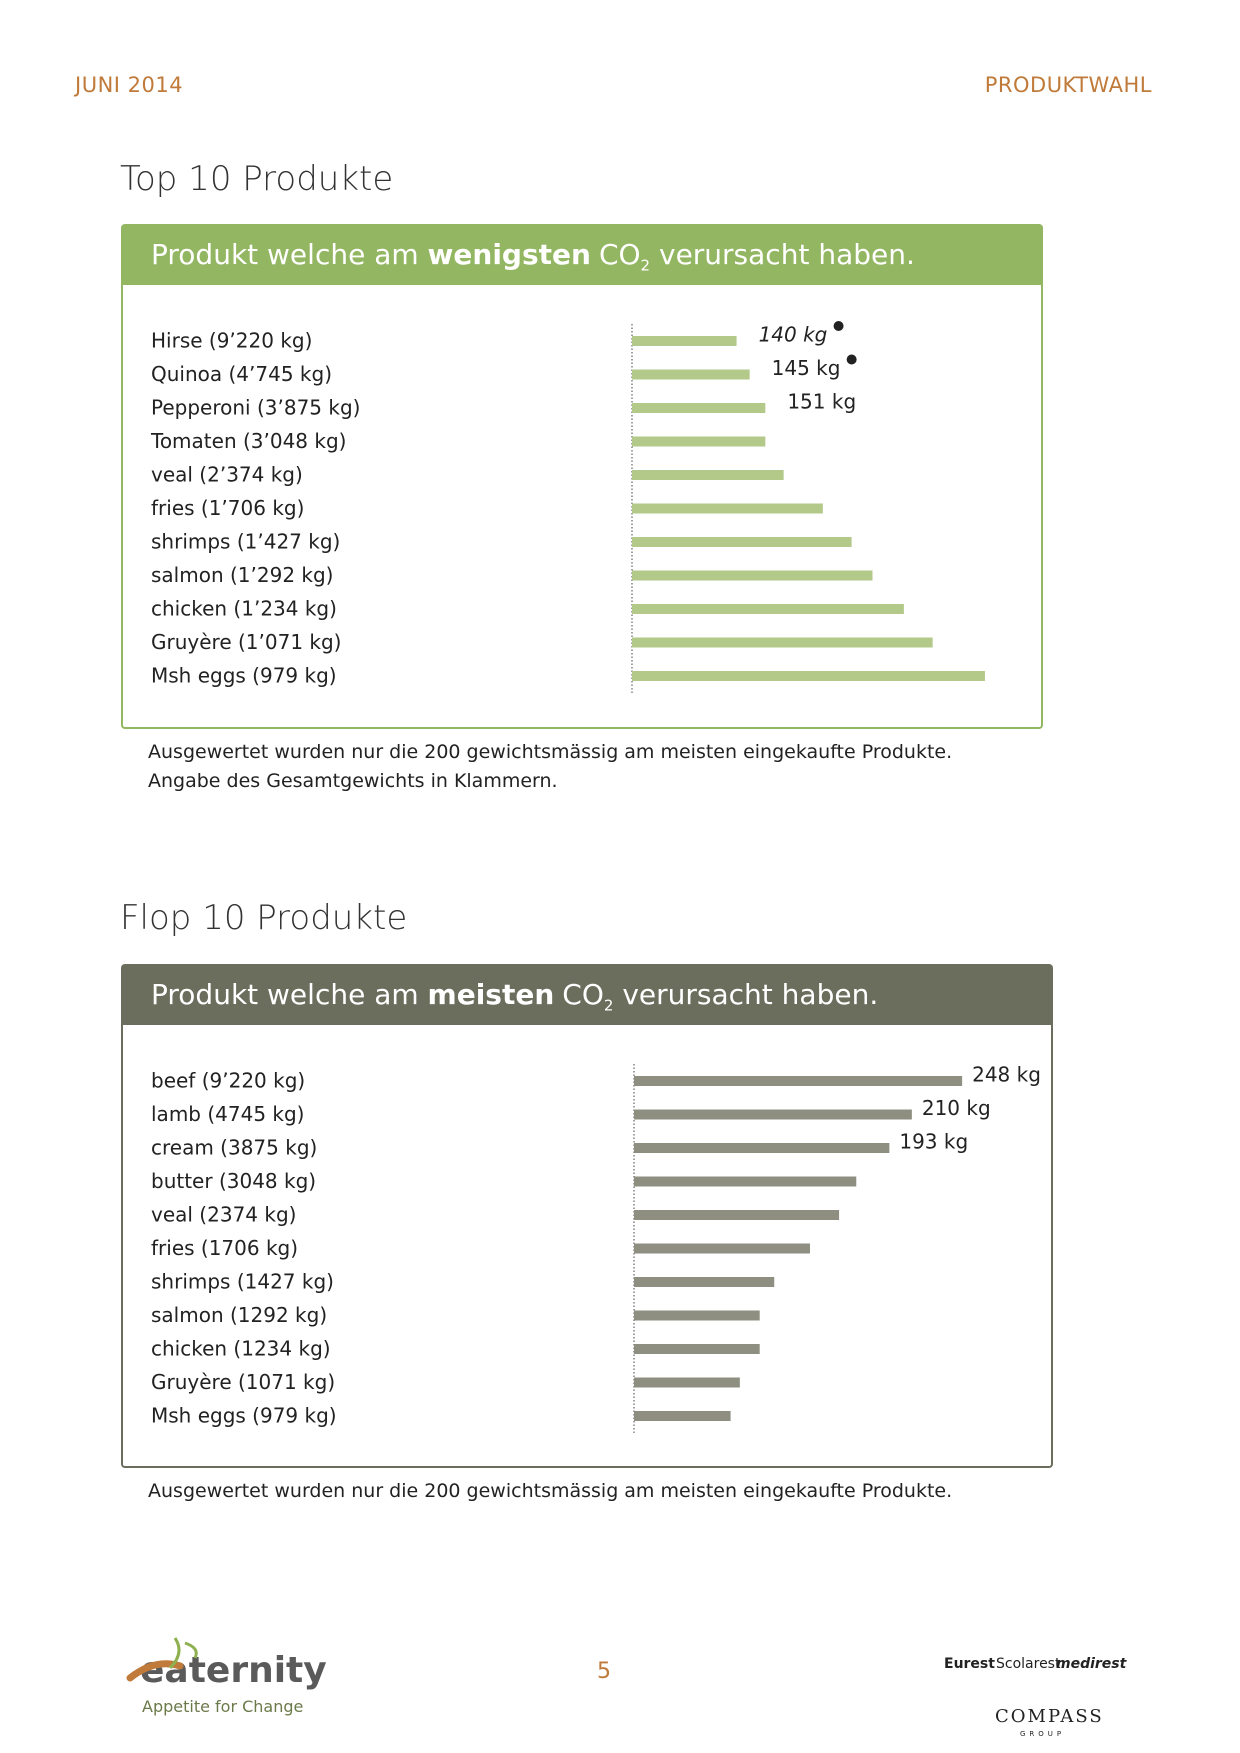 The image size is (1240, 1753). I want to click on category-label: Hirse (9’220 kg), so click(231, 341).